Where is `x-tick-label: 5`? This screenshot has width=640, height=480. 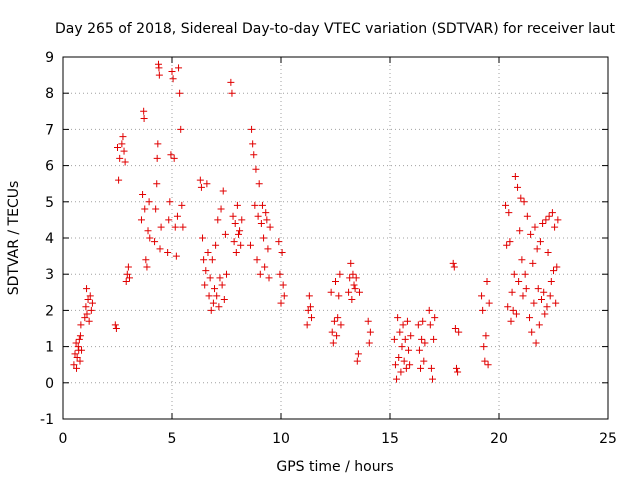 x-tick-label: 5 is located at coordinates (172, 439).